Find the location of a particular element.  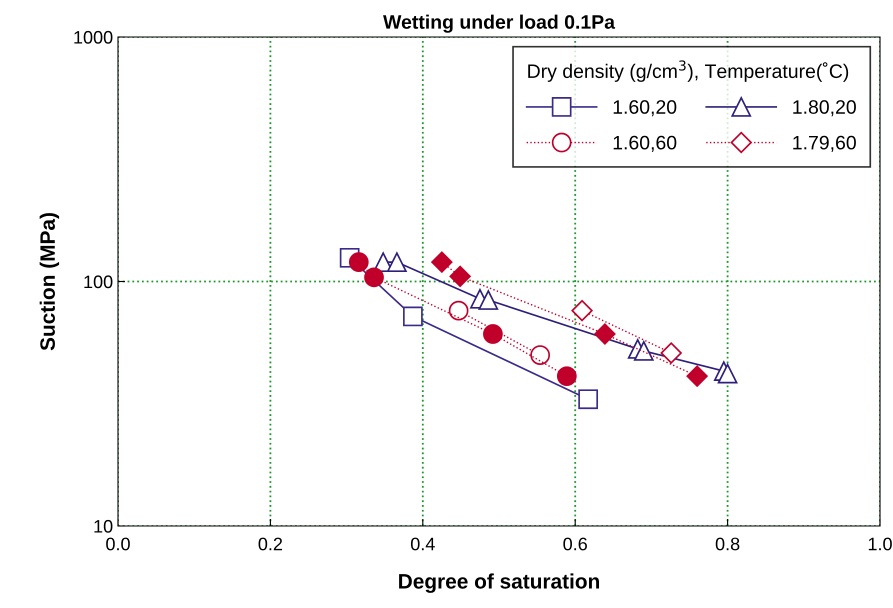

y-axis-title: Suction (MPa) is located at coordinates (50, 281).